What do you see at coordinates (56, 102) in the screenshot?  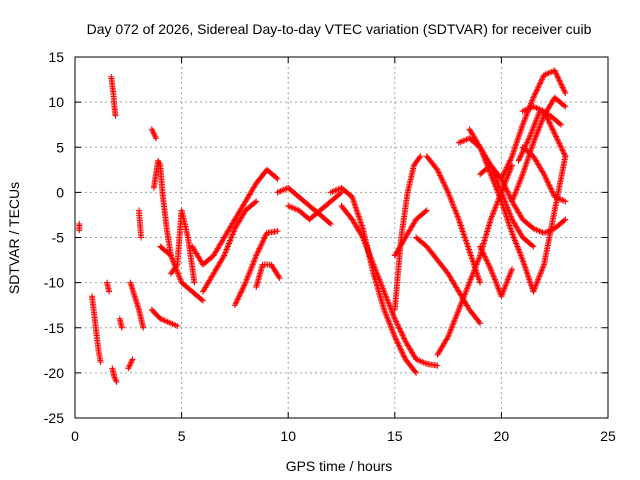 I see `y-tick-label: 10` at bounding box center [56, 102].